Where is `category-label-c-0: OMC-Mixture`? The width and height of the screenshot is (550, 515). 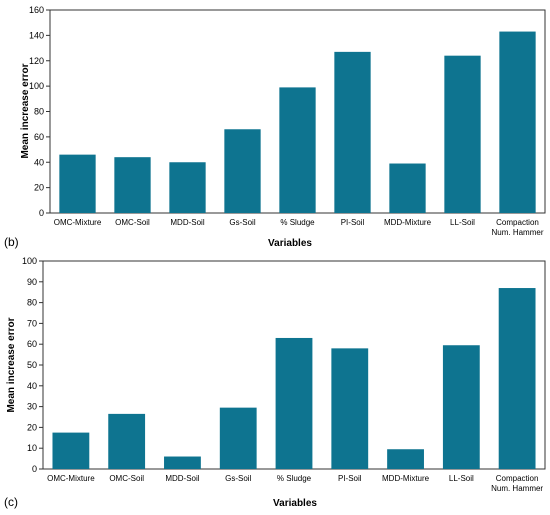
category-label-c-0: OMC-Mixture is located at coordinates (71, 478).